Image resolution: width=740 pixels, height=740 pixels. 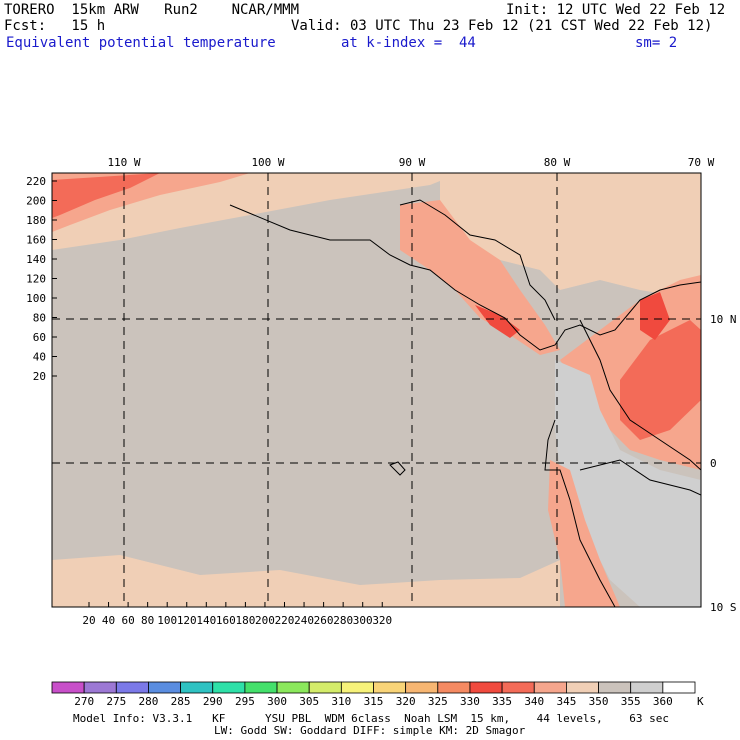 I want to click on lon-label-80w: 80 W, so click(x=557, y=162).